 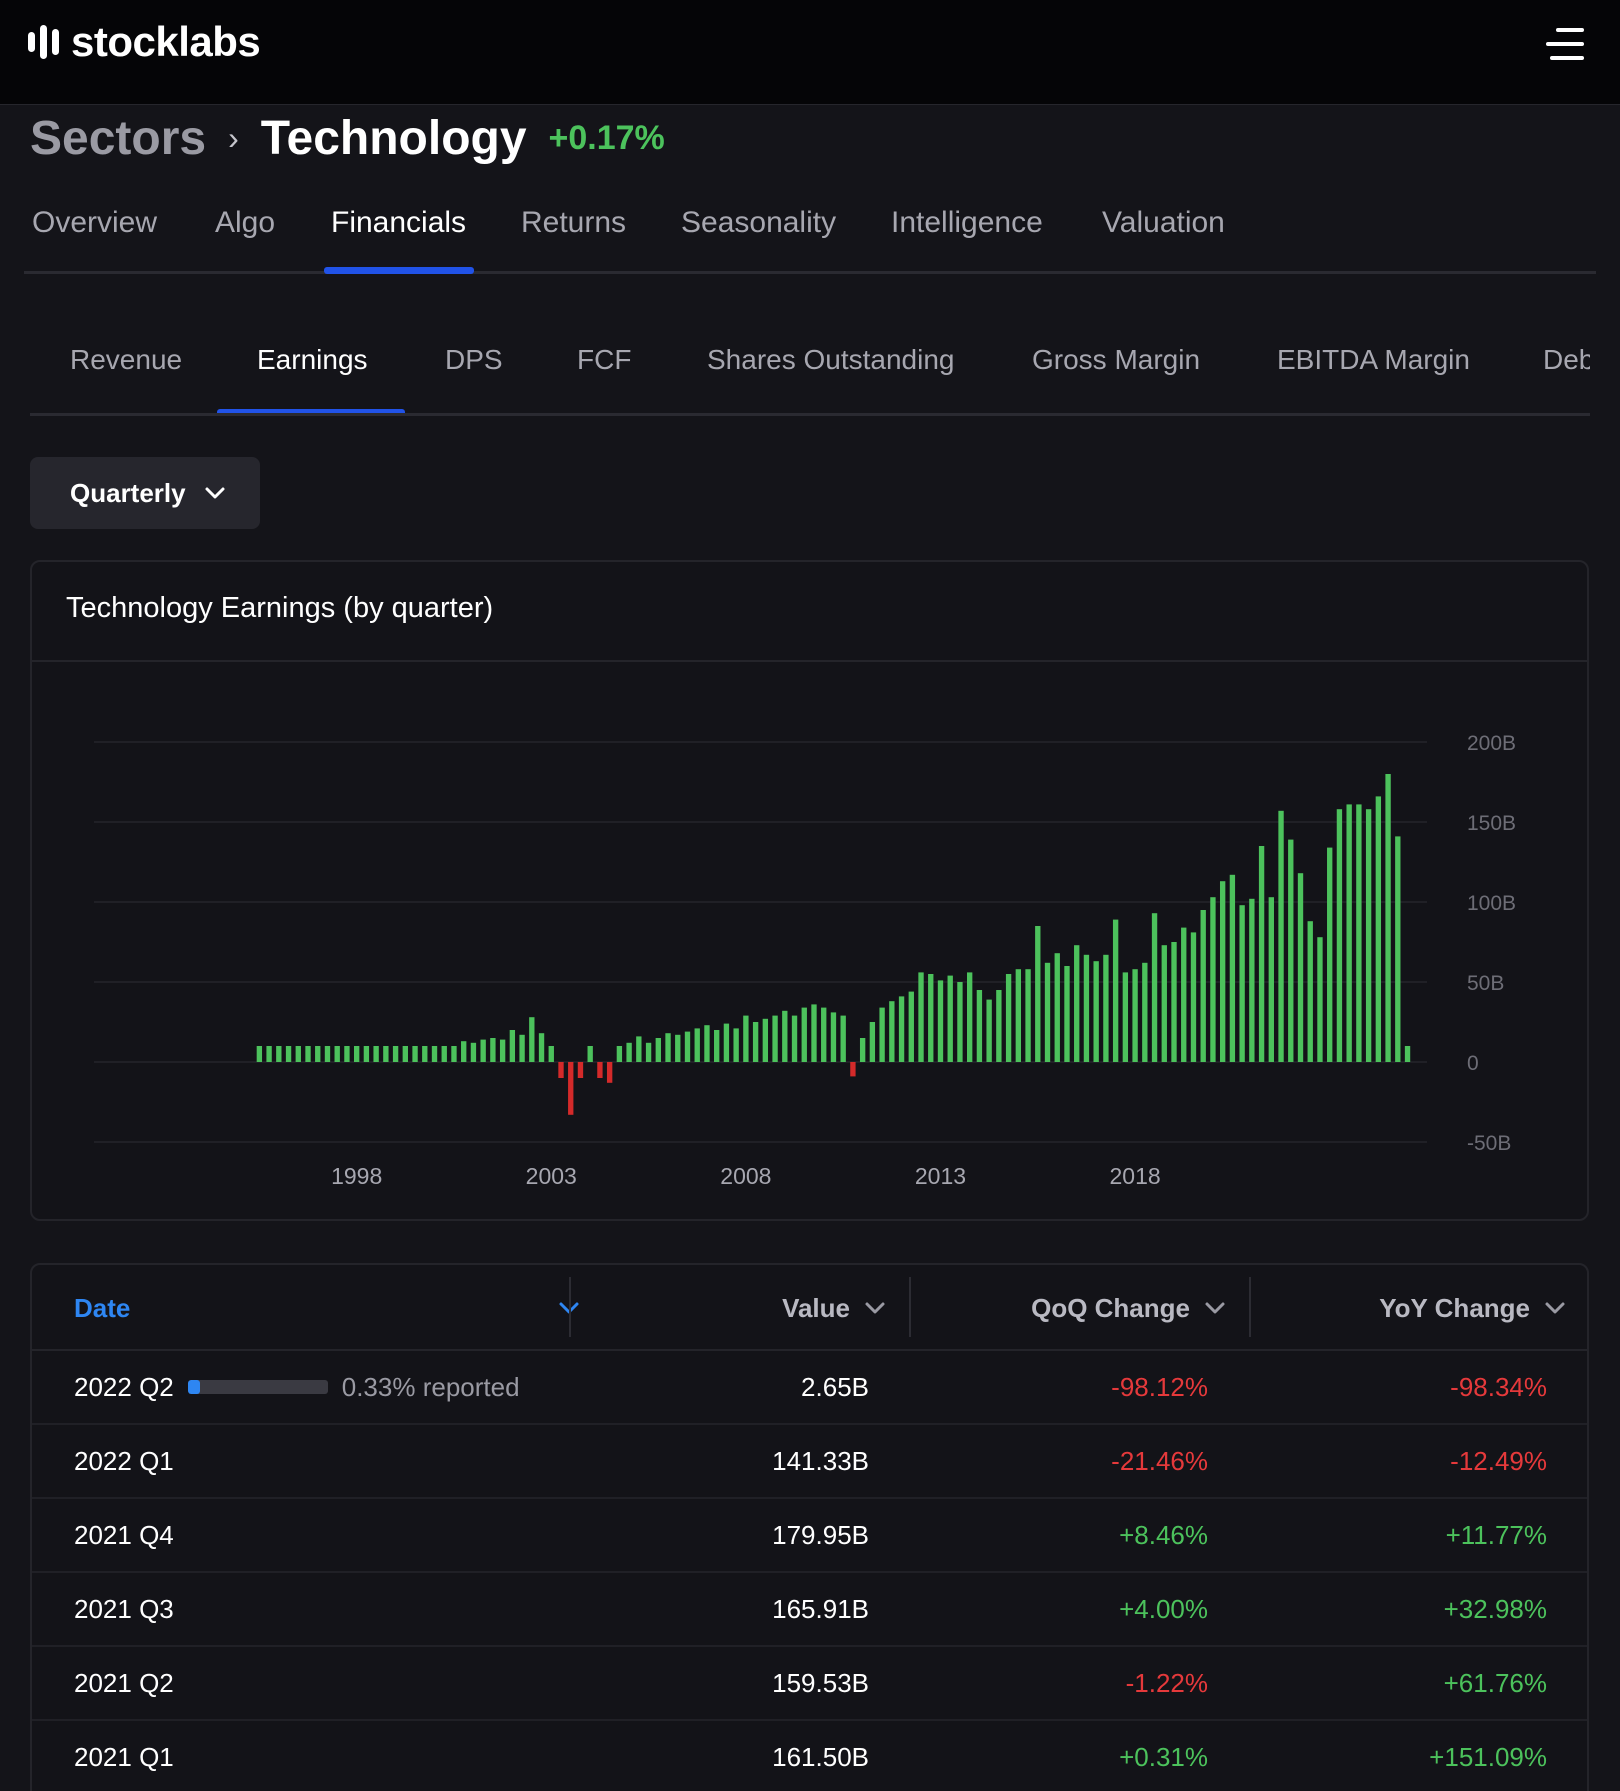 I want to click on table-row: 2022 Q1 141.33B -21.46% -12.49%, so click(x=809, y=1462).